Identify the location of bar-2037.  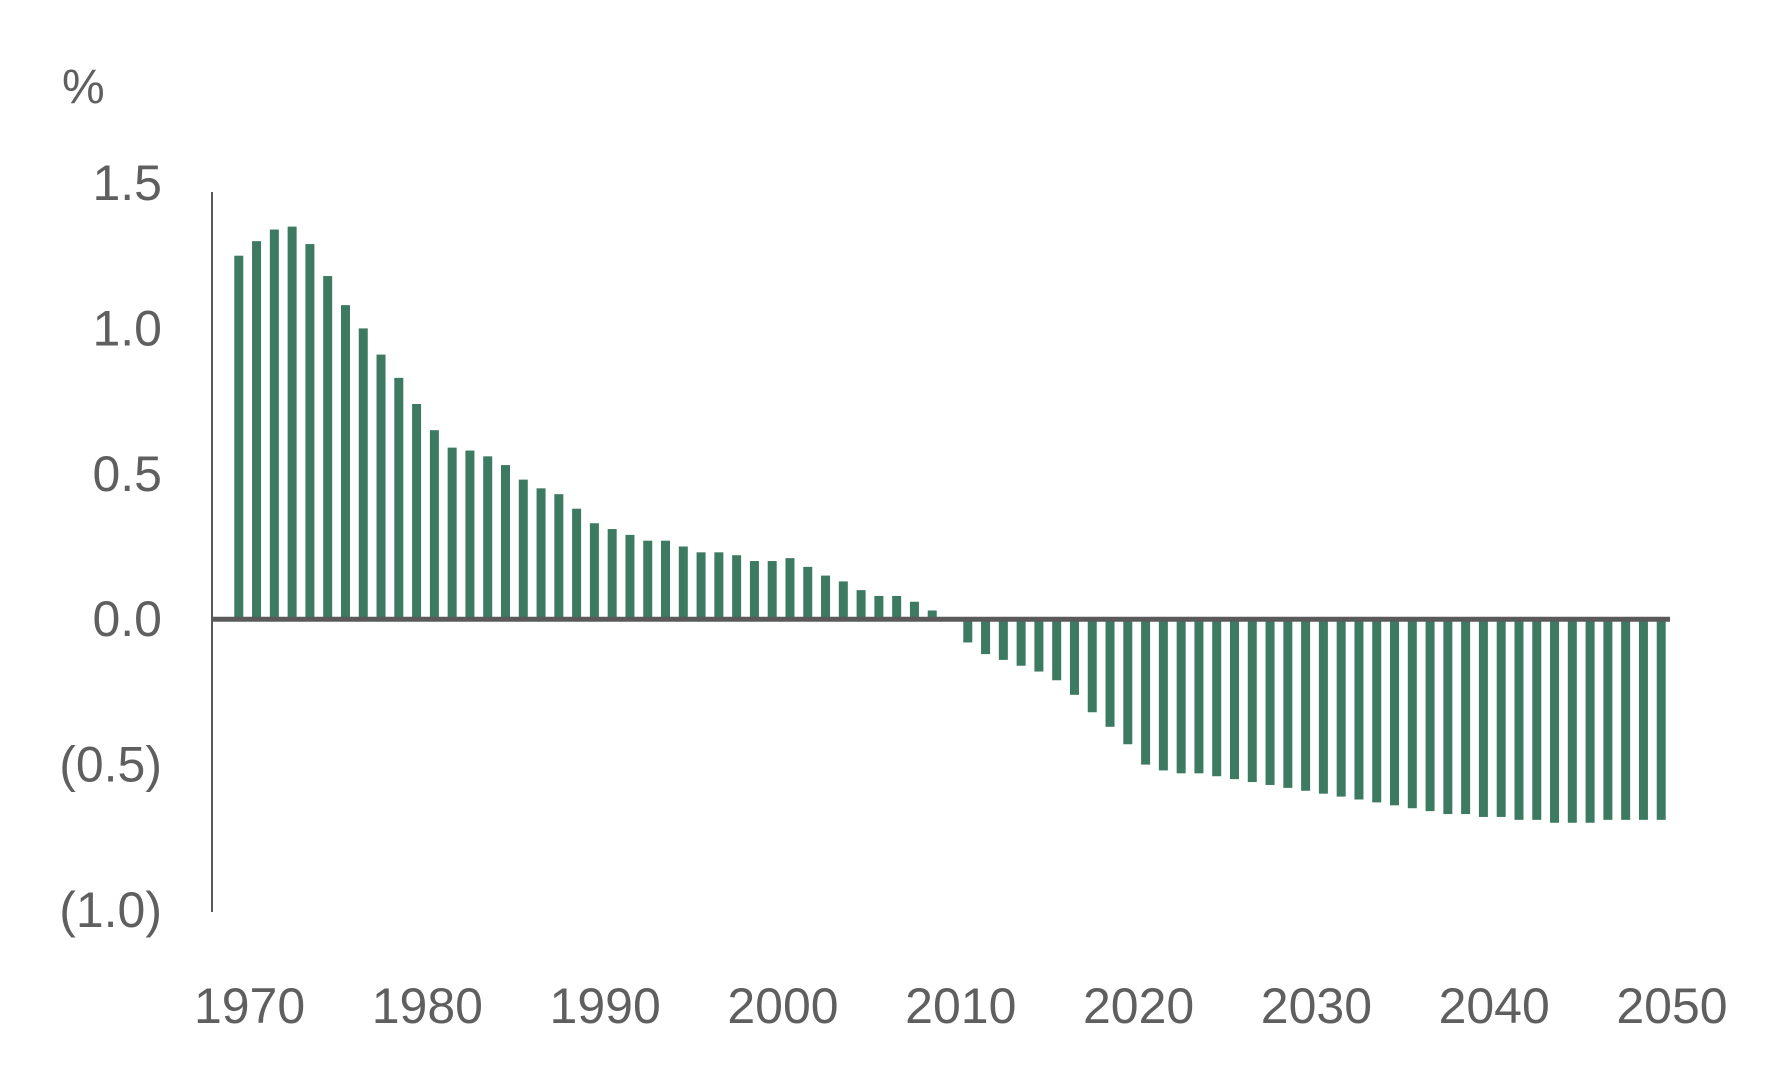
(1448, 717).